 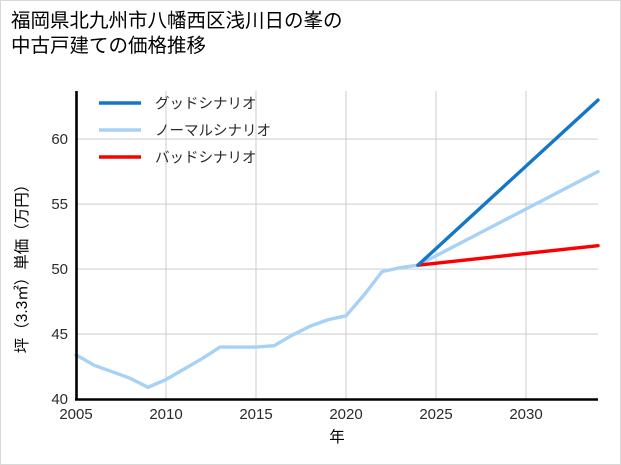 I want to click on y-axis-title: 坪（3.3㎡）単価（万円）, so click(x=22, y=265).